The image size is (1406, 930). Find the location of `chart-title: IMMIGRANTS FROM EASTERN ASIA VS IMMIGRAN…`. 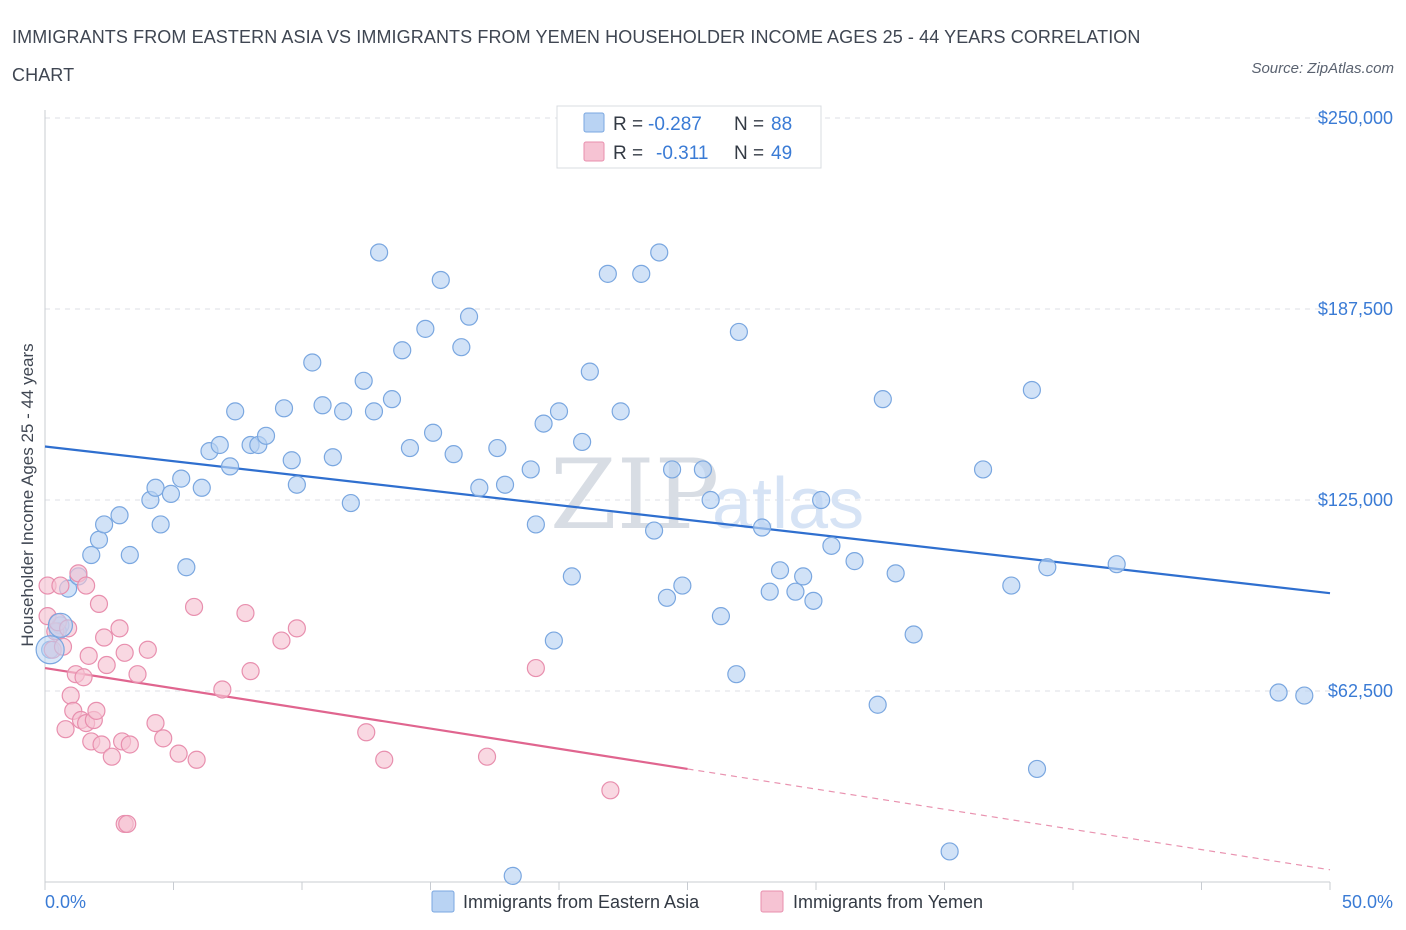

chart-title: IMMIGRANTS FROM EASTERN ASIA VS IMMIGRAN… is located at coordinates (576, 56).